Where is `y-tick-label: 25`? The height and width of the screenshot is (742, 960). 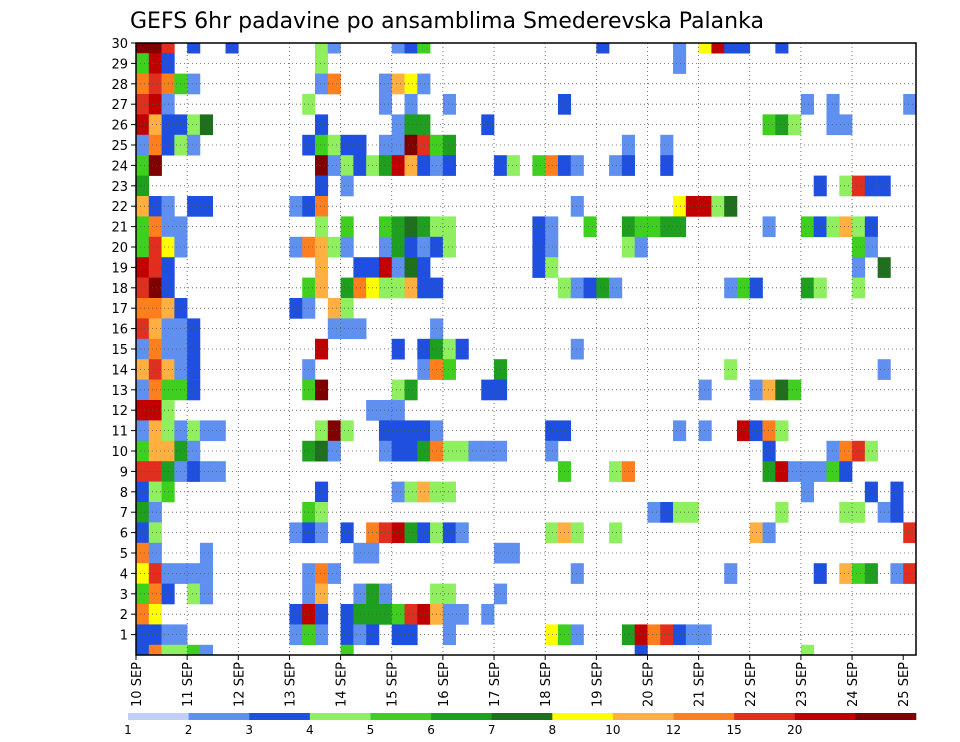 y-tick-label: 25 is located at coordinates (119, 146).